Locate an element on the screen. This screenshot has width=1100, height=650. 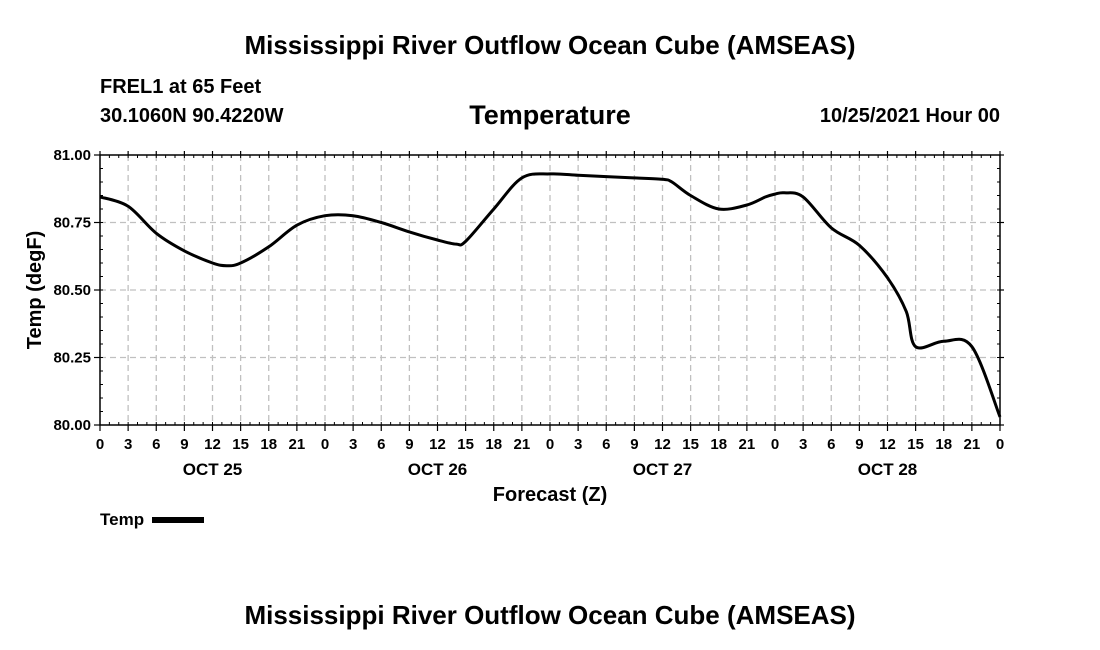
run-time: 10/25/2021 Hour 00 is located at coordinates (909, 116).